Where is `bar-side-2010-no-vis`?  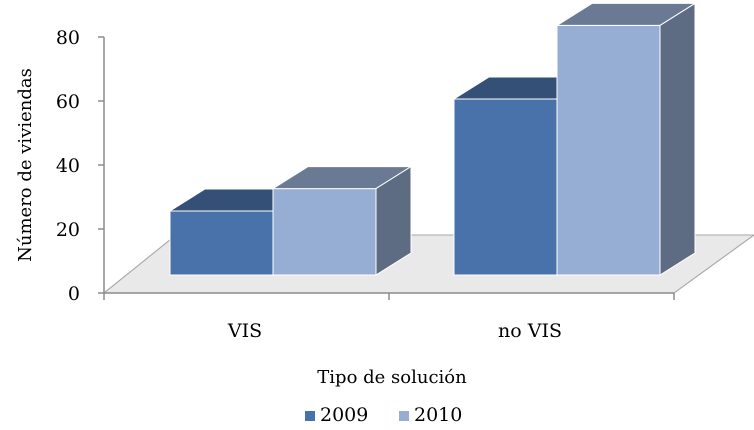 bar-side-2010-no-vis is located at coordinates (677, 139).